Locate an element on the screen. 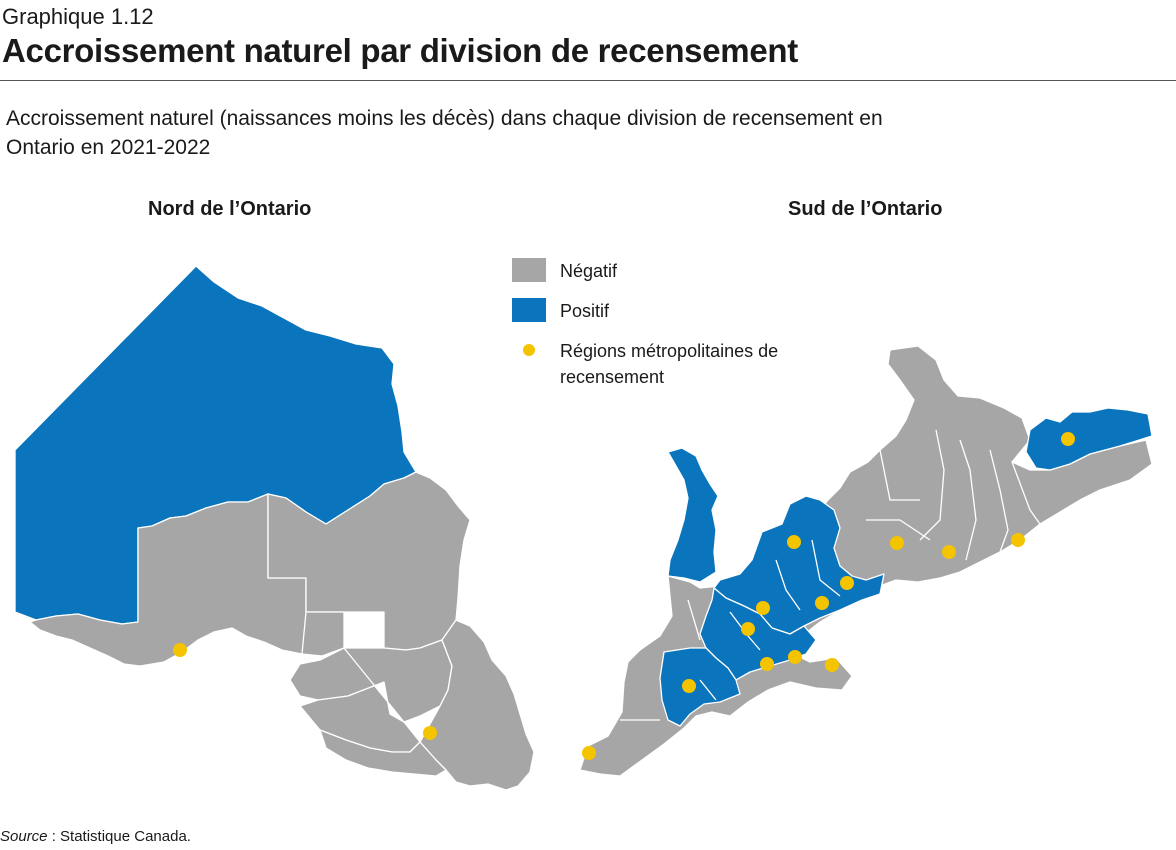 This screenshot has width=1176, height=850. legend-swatch-negative is located at coordinates (529, 270).